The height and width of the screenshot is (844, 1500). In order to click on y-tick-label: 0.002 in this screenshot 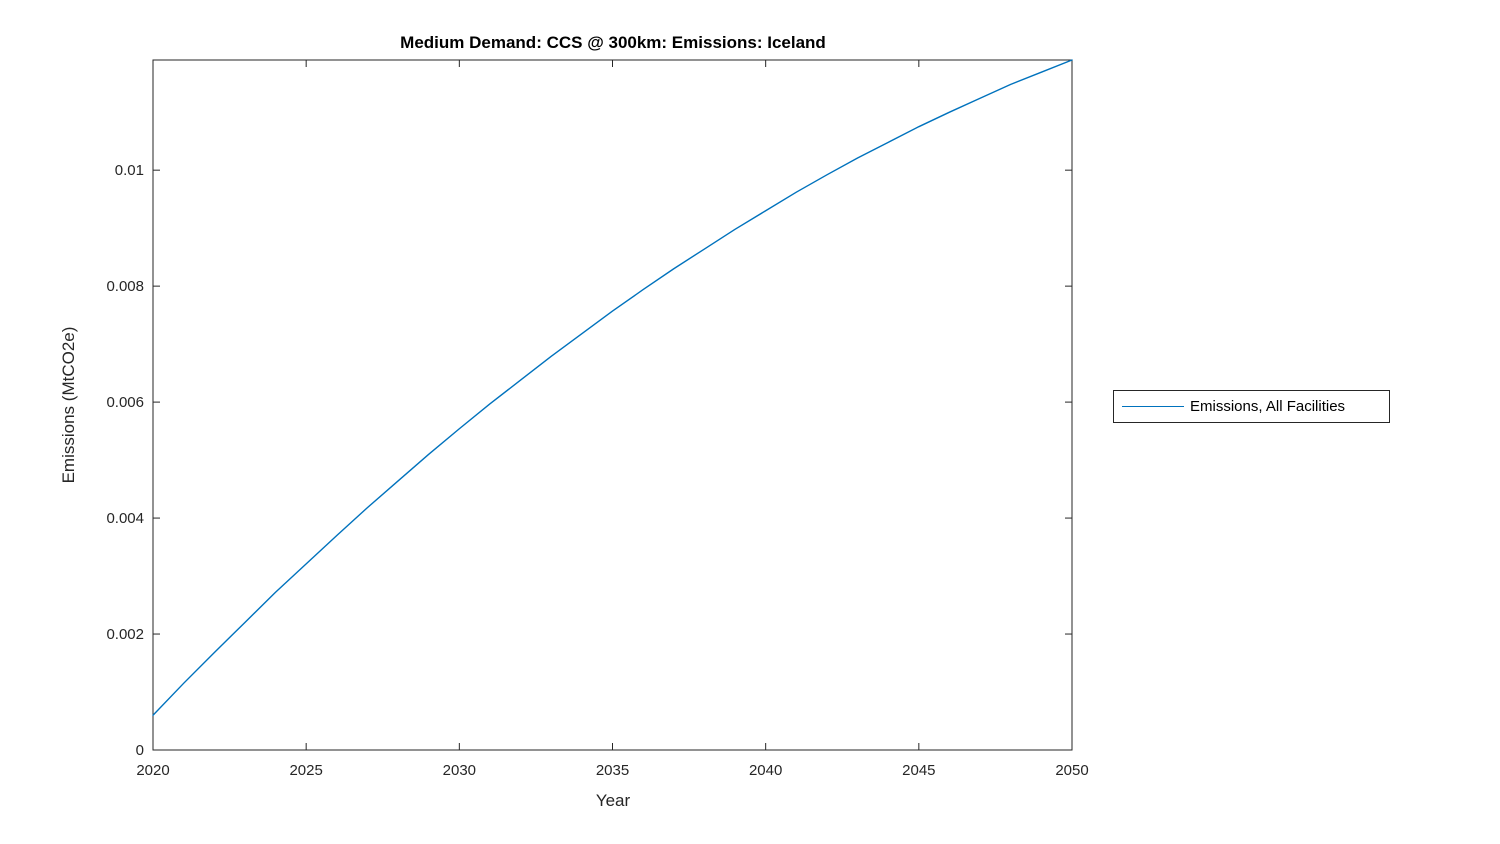, I will do `click(125, 634)`.